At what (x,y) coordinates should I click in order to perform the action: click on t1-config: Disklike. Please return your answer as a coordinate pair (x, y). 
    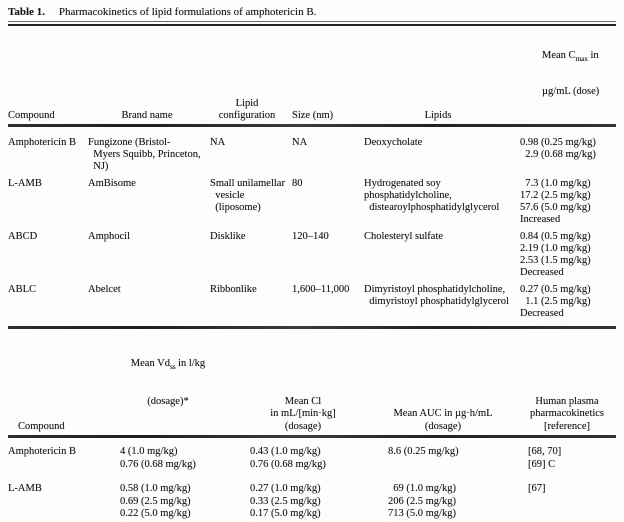
    Looking at the image, I should click on (228, 236).